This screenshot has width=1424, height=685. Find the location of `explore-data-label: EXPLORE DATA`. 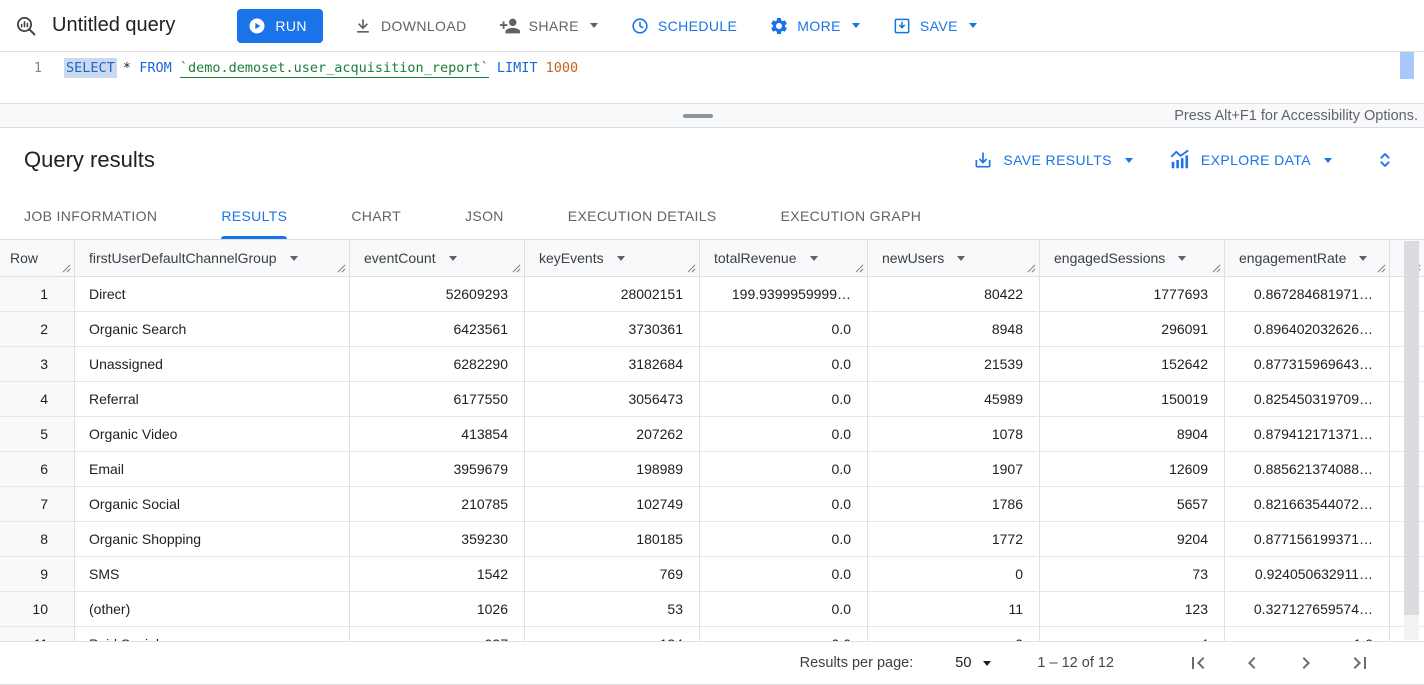

explore-data-label: EXPLORE DATA is located at coordinates (1255, 160).